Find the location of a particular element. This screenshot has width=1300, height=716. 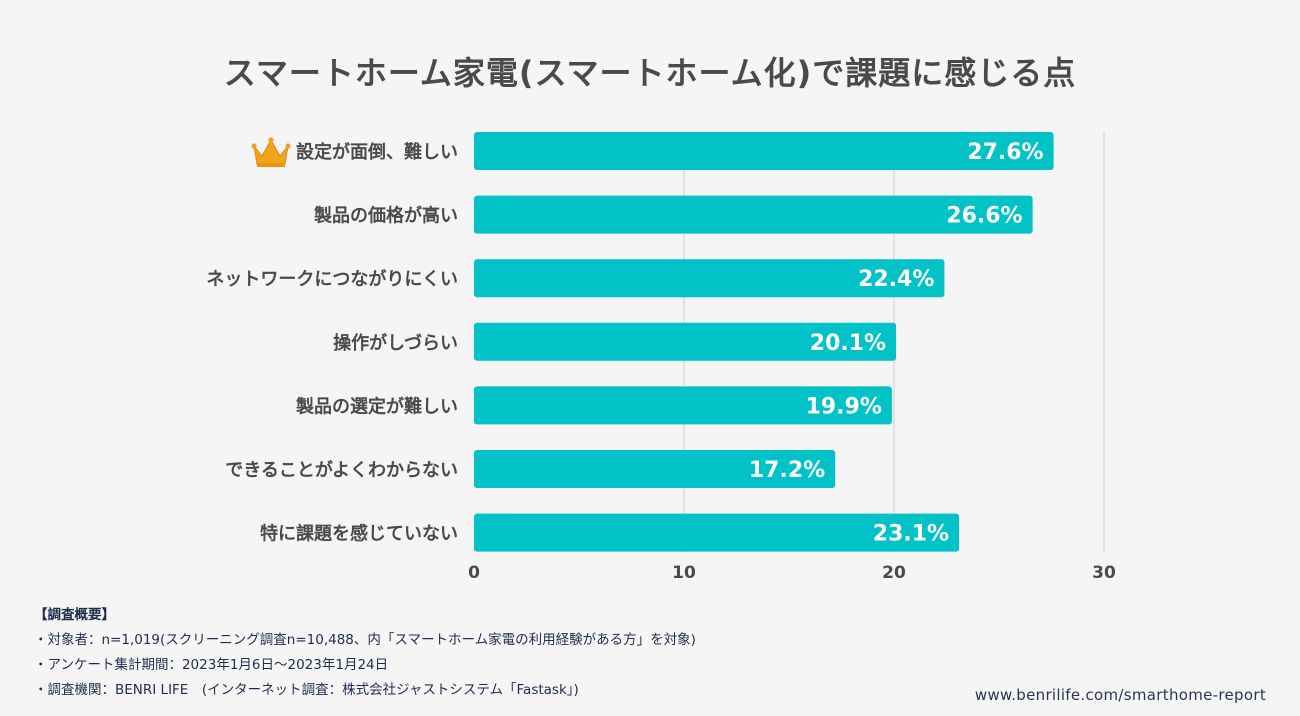

notes-line: ・アンケート集計期間：2023年1月6日〜2023年1月24日 is located at coordinates (211, 665).